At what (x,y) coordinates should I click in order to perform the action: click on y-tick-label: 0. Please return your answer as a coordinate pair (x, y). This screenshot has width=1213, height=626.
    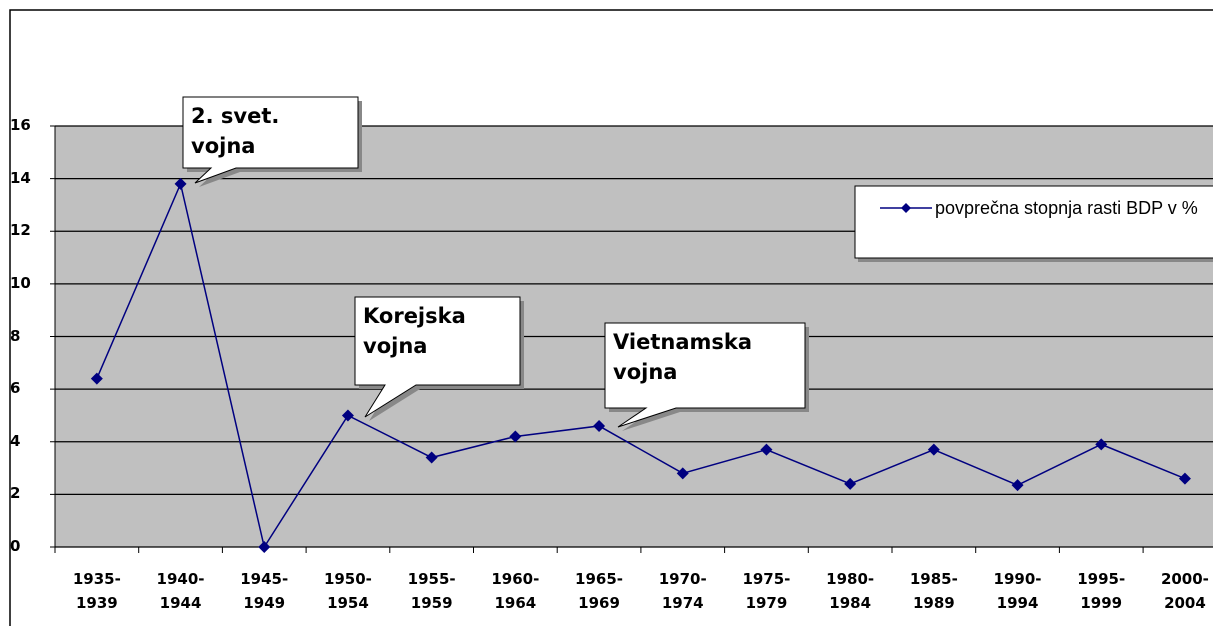
    Looking at the image, I should click on (15, 546).